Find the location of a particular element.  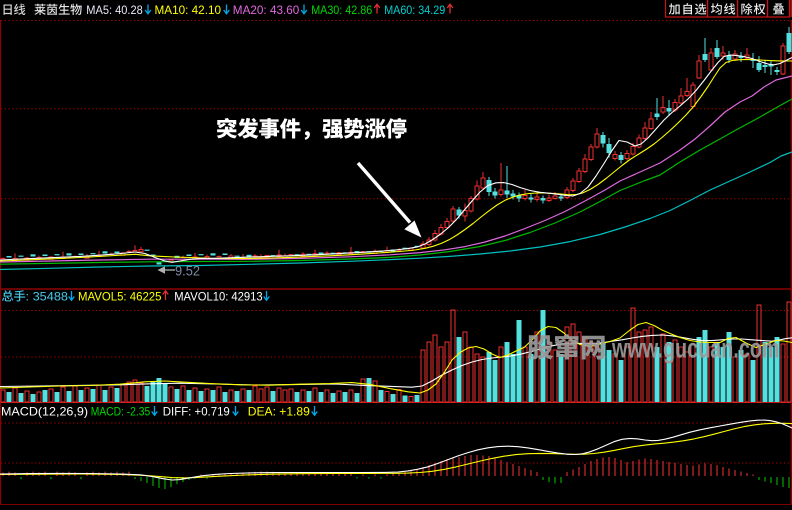

svg-text: MAVOL5: 46225 is located at coordinates (120, 297).